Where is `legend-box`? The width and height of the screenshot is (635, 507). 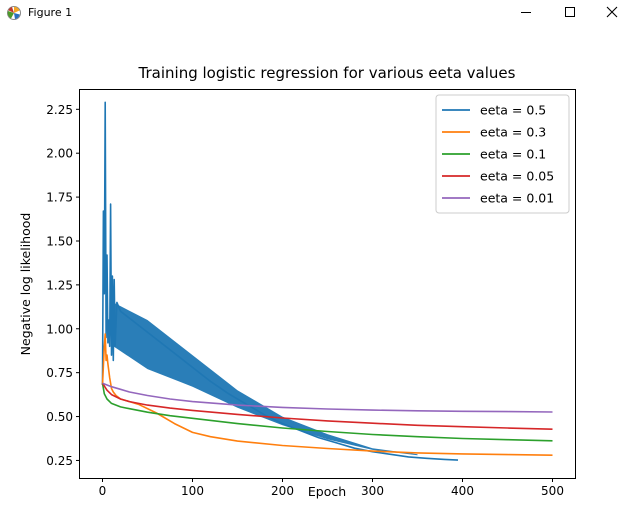 legend-box is located at coordinates (502, 154).